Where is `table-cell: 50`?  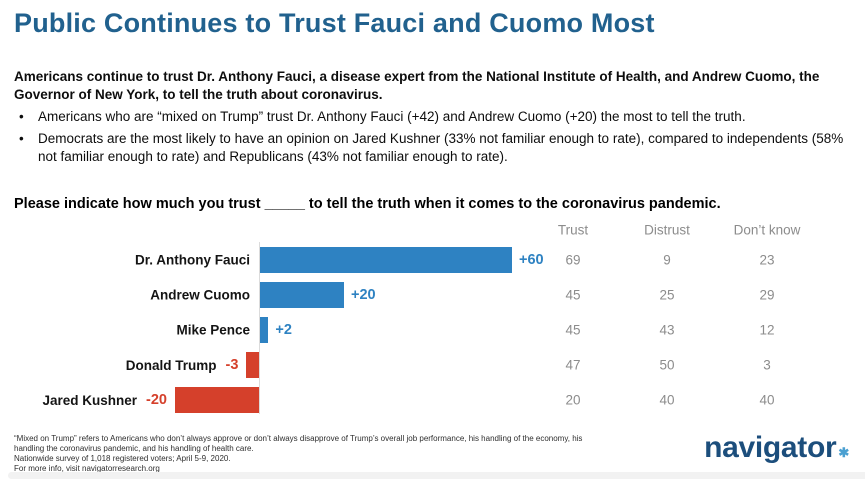
table-cell: 50 is located at coordinates (667, 365).